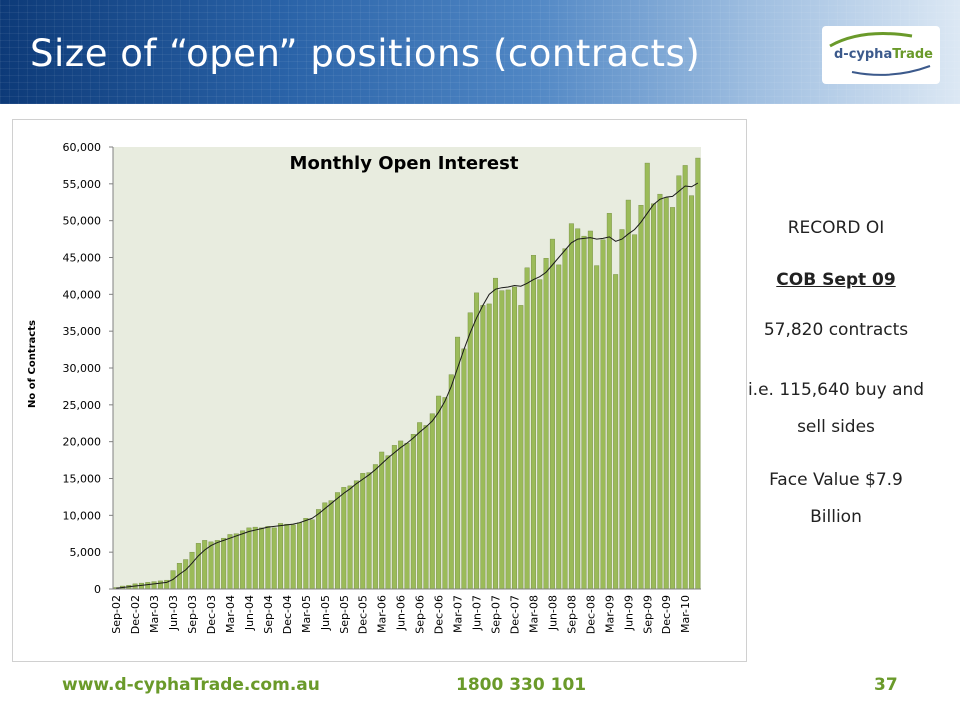 The height and width of the screenshot is (720, 960). I want to click on x-tick-label: Dec-06, so click(439, 614).